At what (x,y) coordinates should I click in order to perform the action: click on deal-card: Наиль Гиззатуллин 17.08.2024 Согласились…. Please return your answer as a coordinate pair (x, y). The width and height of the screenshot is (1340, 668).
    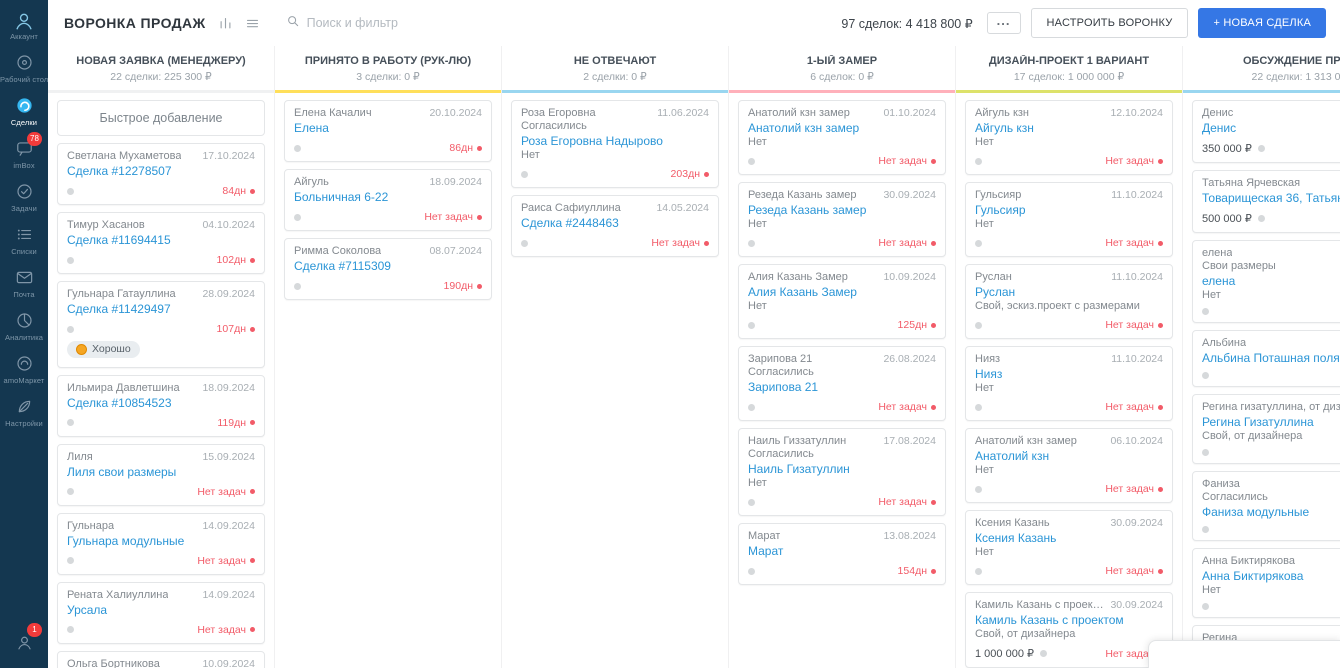
    Looking at the image, I should click on (842, 472).